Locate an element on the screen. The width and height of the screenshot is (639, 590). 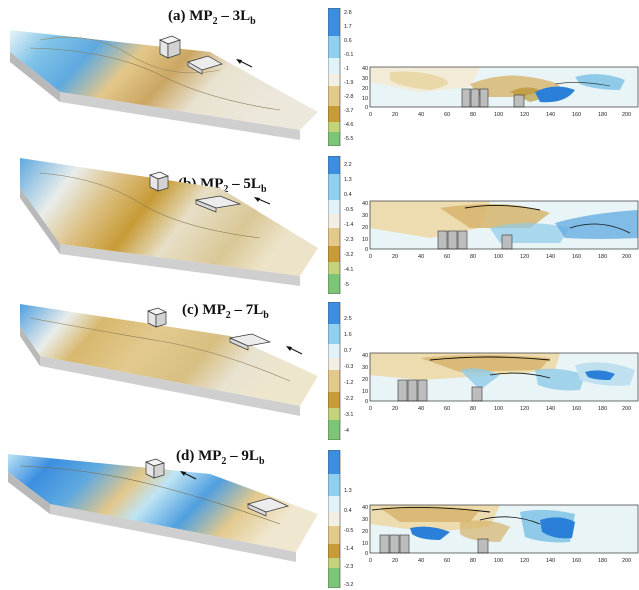
panel-title: (d) MP2 – 9Lb is located at coordinates (220, 457).